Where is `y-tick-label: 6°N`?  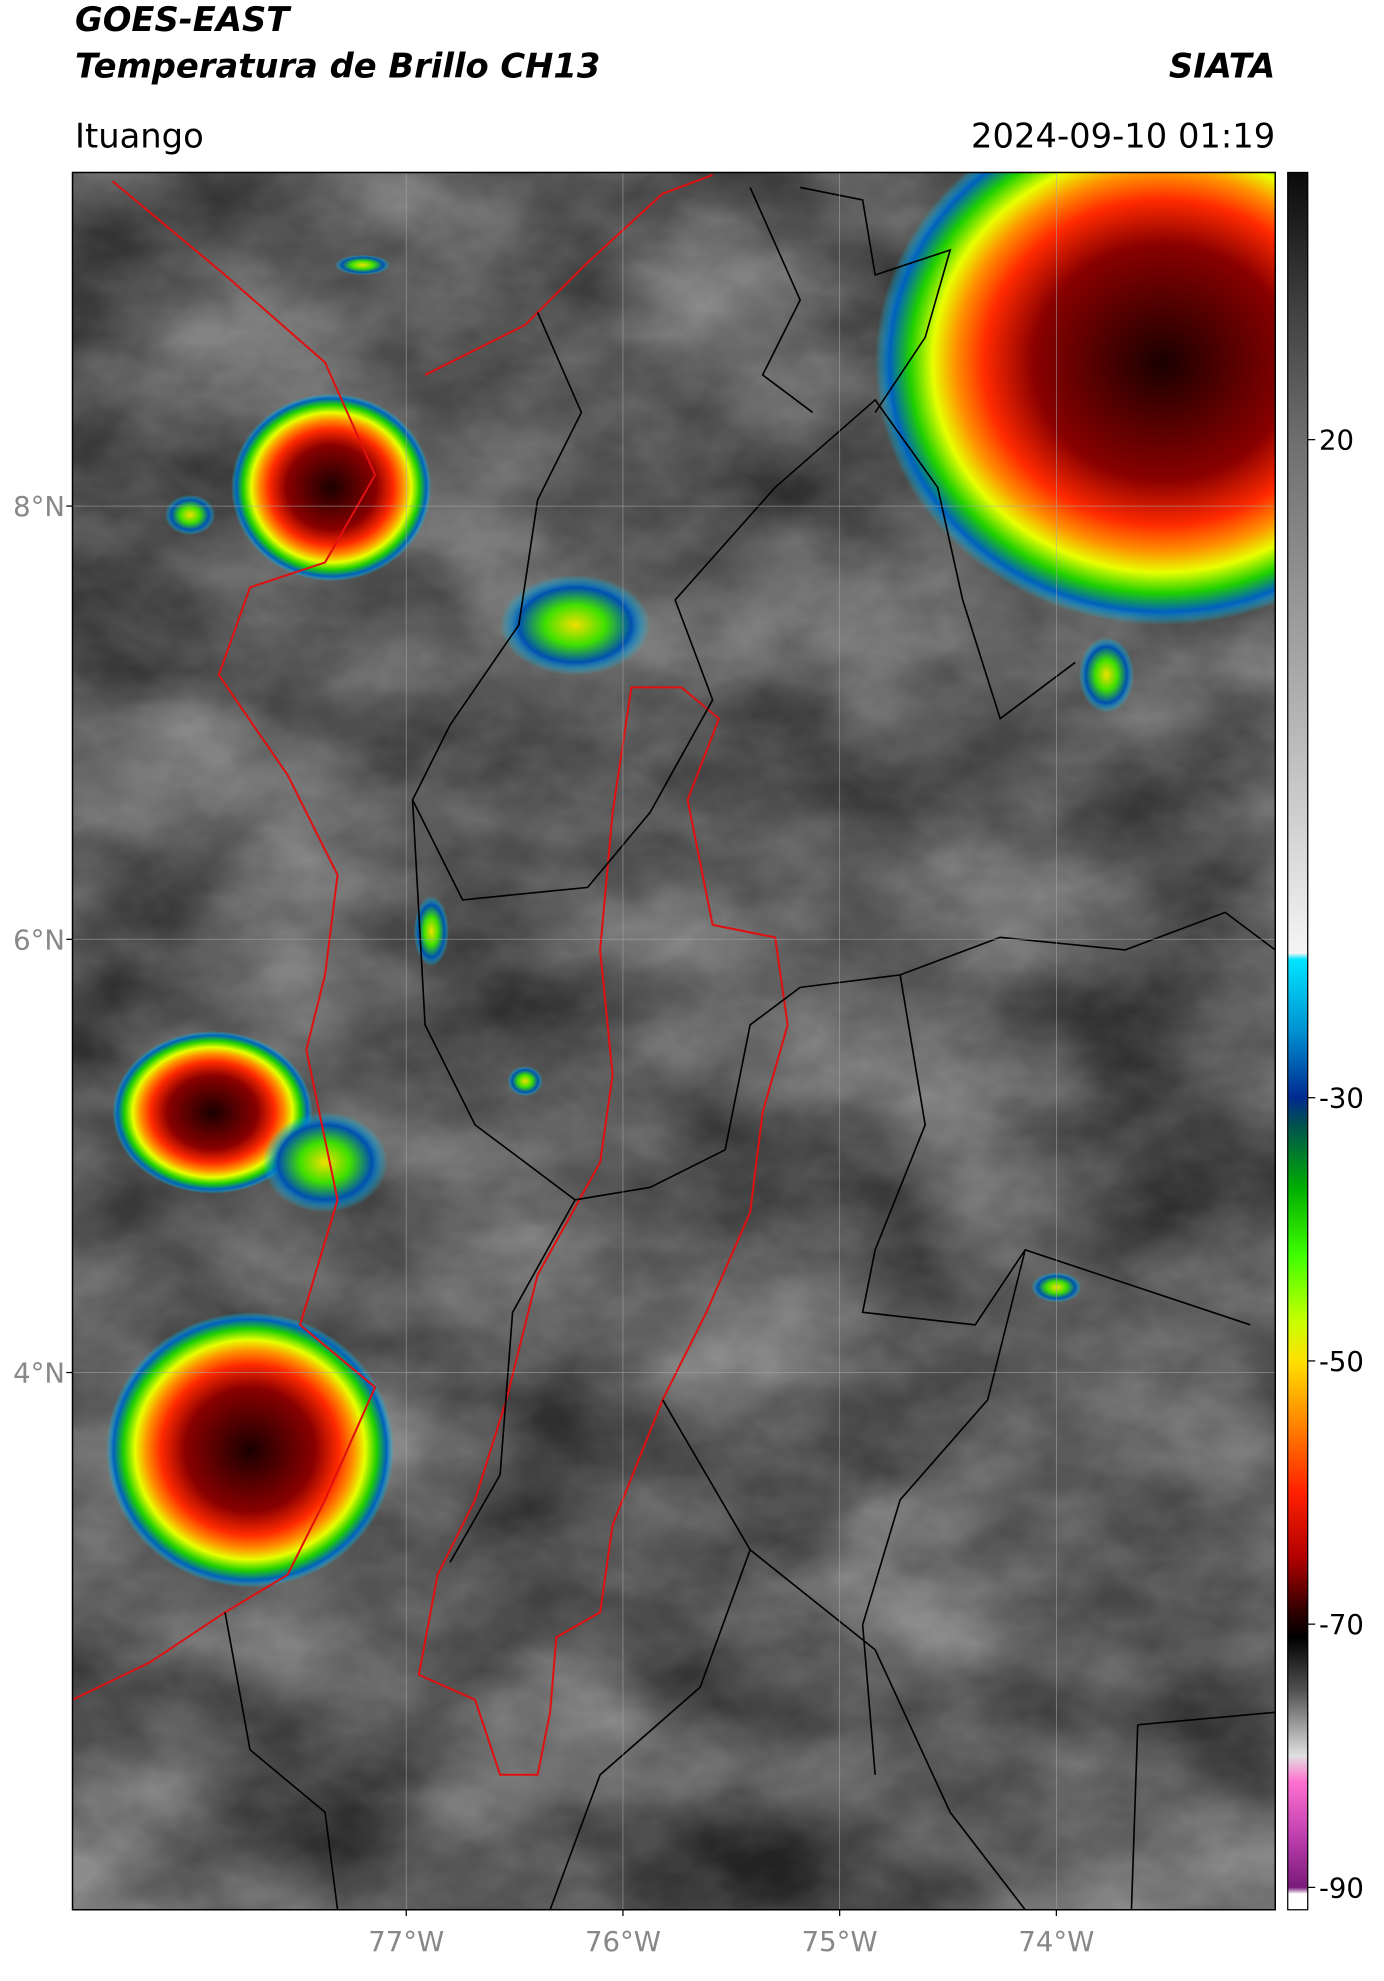 y-tick-label: 6°N is located at coordinates (39, 940).